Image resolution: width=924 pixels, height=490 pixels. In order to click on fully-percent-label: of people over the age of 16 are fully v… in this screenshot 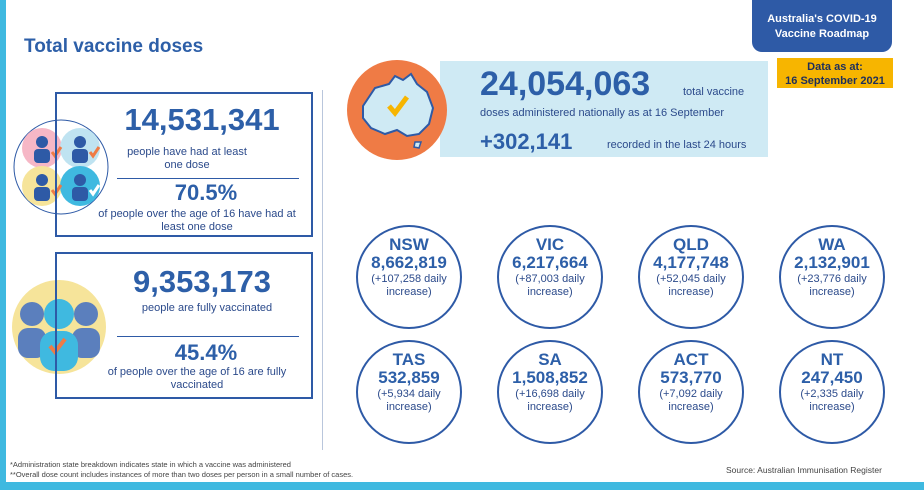, I will do `click(197, 378)`.